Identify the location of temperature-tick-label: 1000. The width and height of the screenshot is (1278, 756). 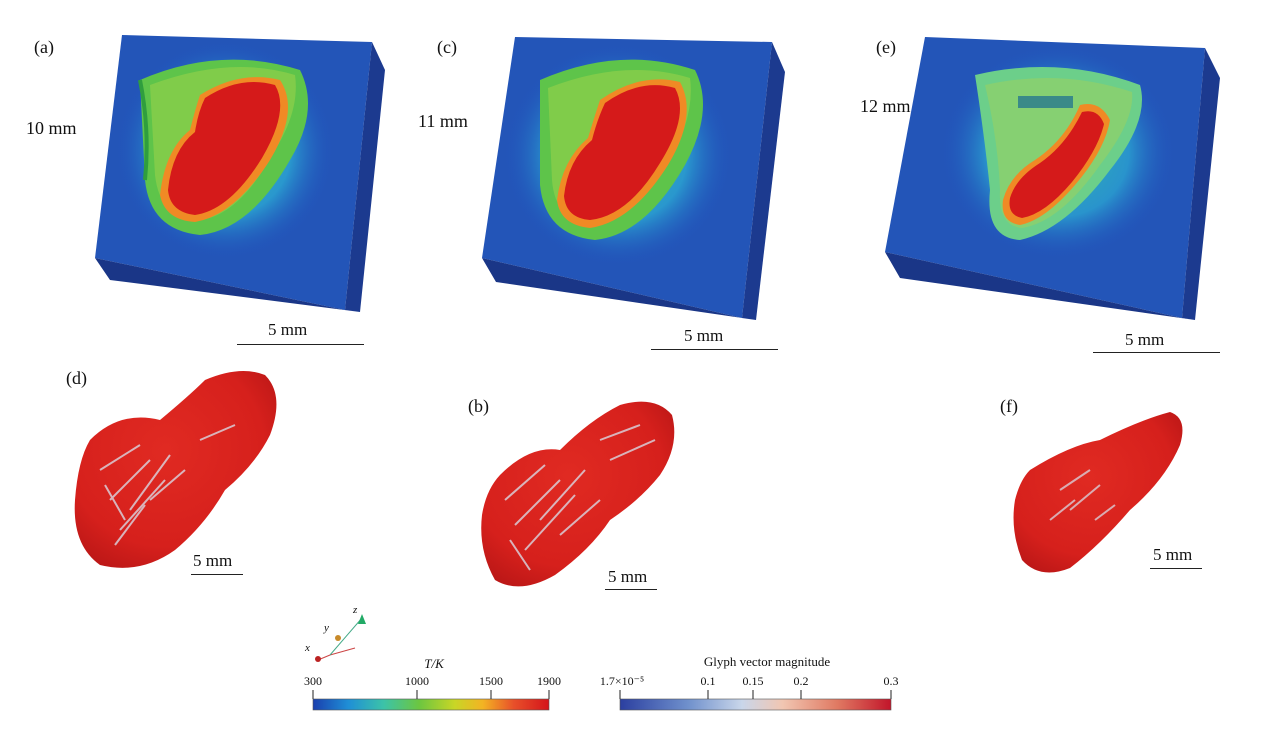
(417, 681).